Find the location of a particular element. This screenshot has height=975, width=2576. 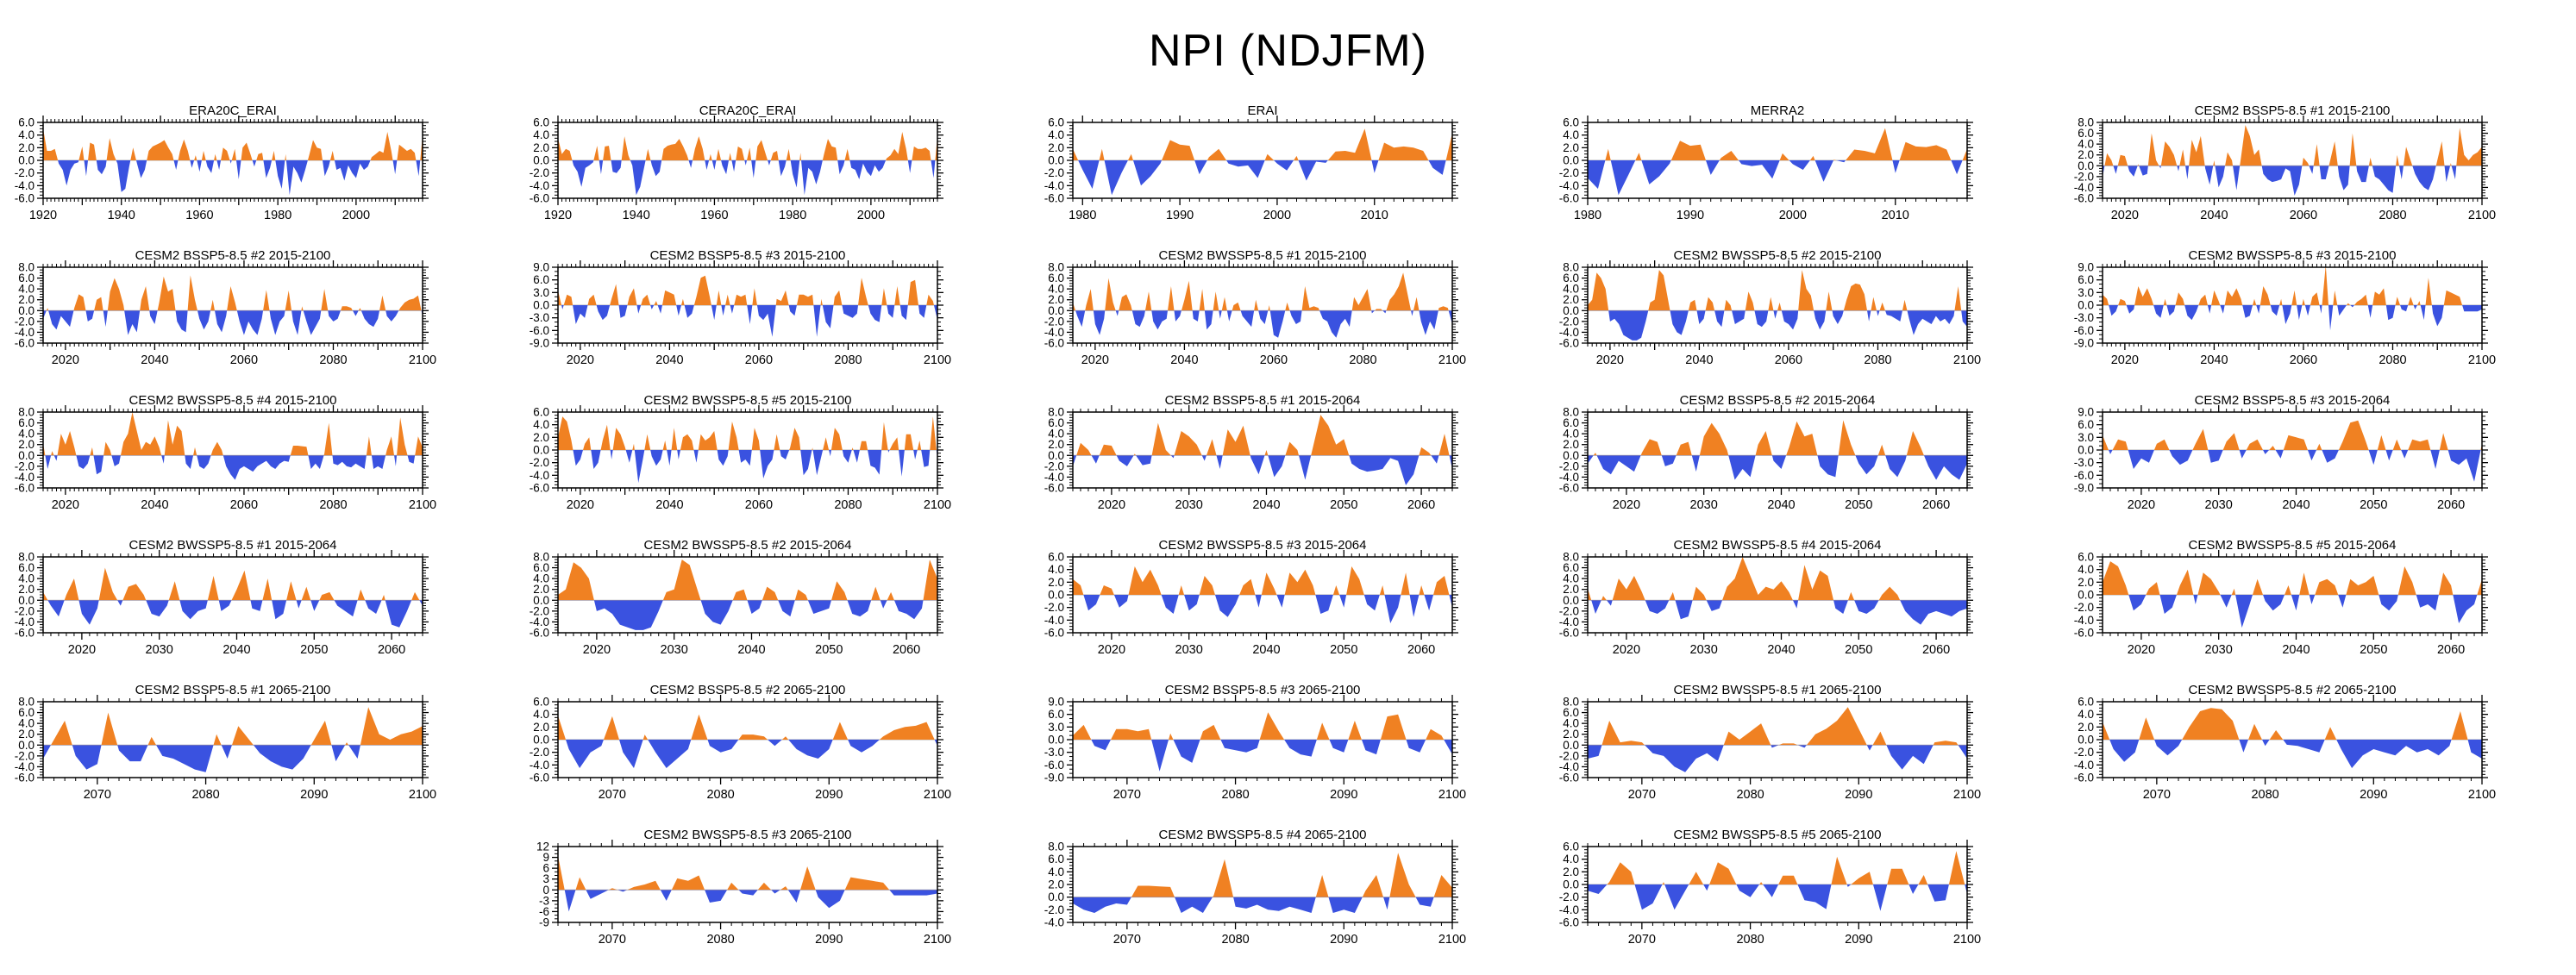

x-tick-label: 1980 is located at coordinates (1082, 215).